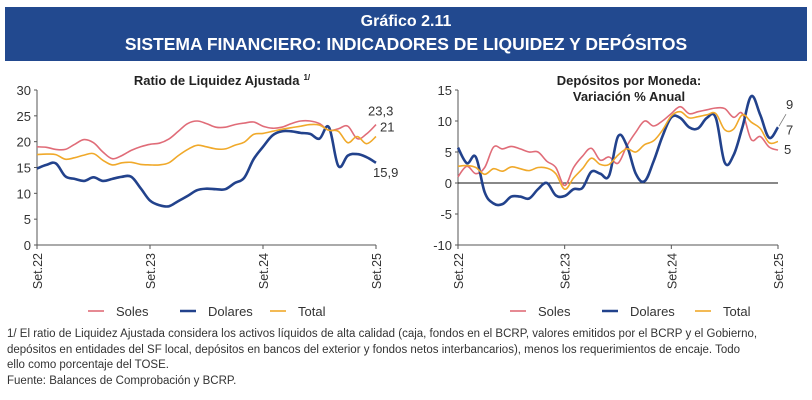 The height and width of the screenshot is (400, 812). What do you see at coordinates (406, 21) in the screenshot?
I see `figure-number: Gráfico 2.11` at bounding box center [406, 21].